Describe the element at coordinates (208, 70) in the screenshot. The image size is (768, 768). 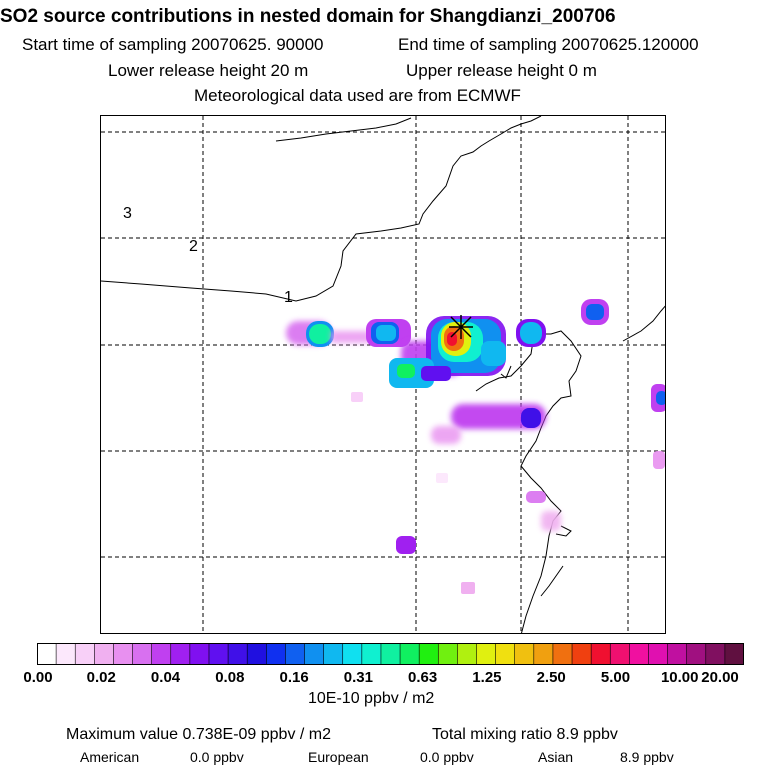
I see `lower-release-label: Lower release height 20 m` at that location.